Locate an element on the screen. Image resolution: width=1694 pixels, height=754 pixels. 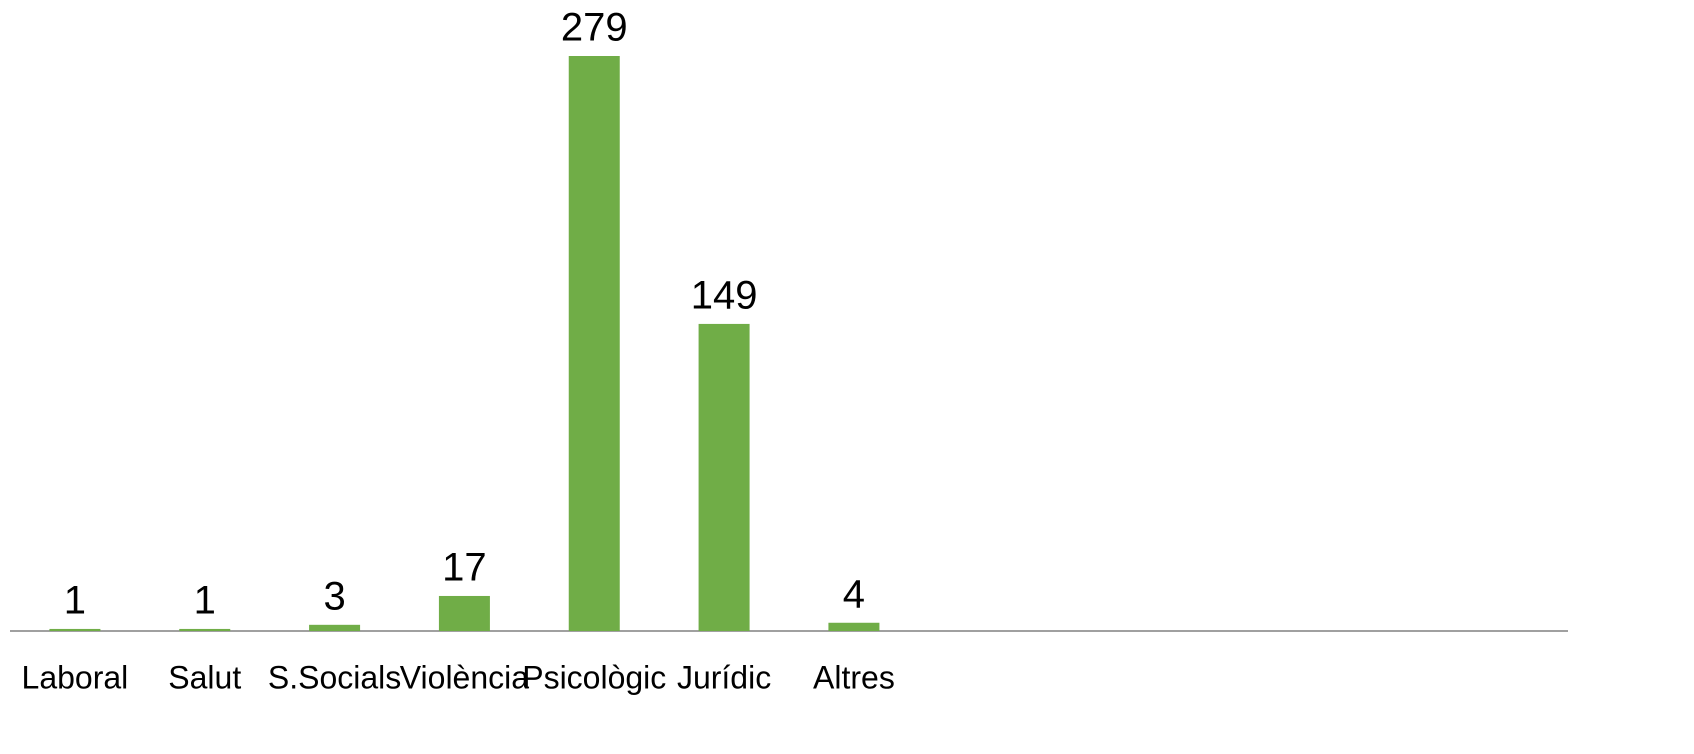
x-tick-label: Altres is located at coordinates (854, 677).